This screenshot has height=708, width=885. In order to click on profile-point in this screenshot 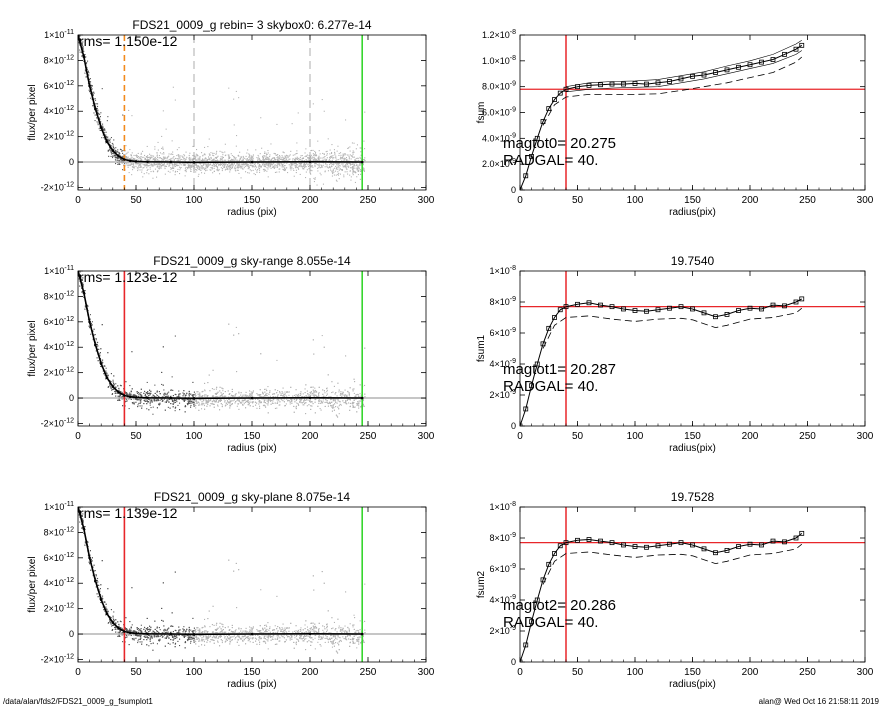, I will do `click(147, 162)`.